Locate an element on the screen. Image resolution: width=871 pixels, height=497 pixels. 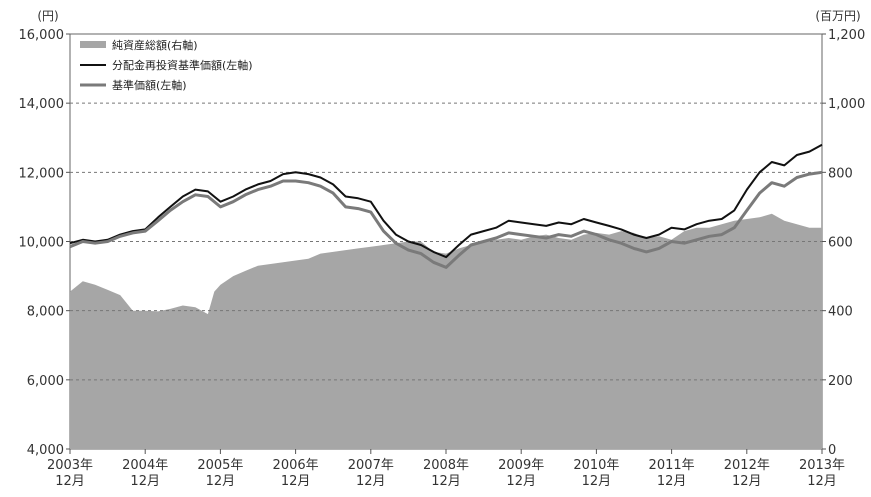
left-tick-label: 16,000 is located at coordinates (42, 35).